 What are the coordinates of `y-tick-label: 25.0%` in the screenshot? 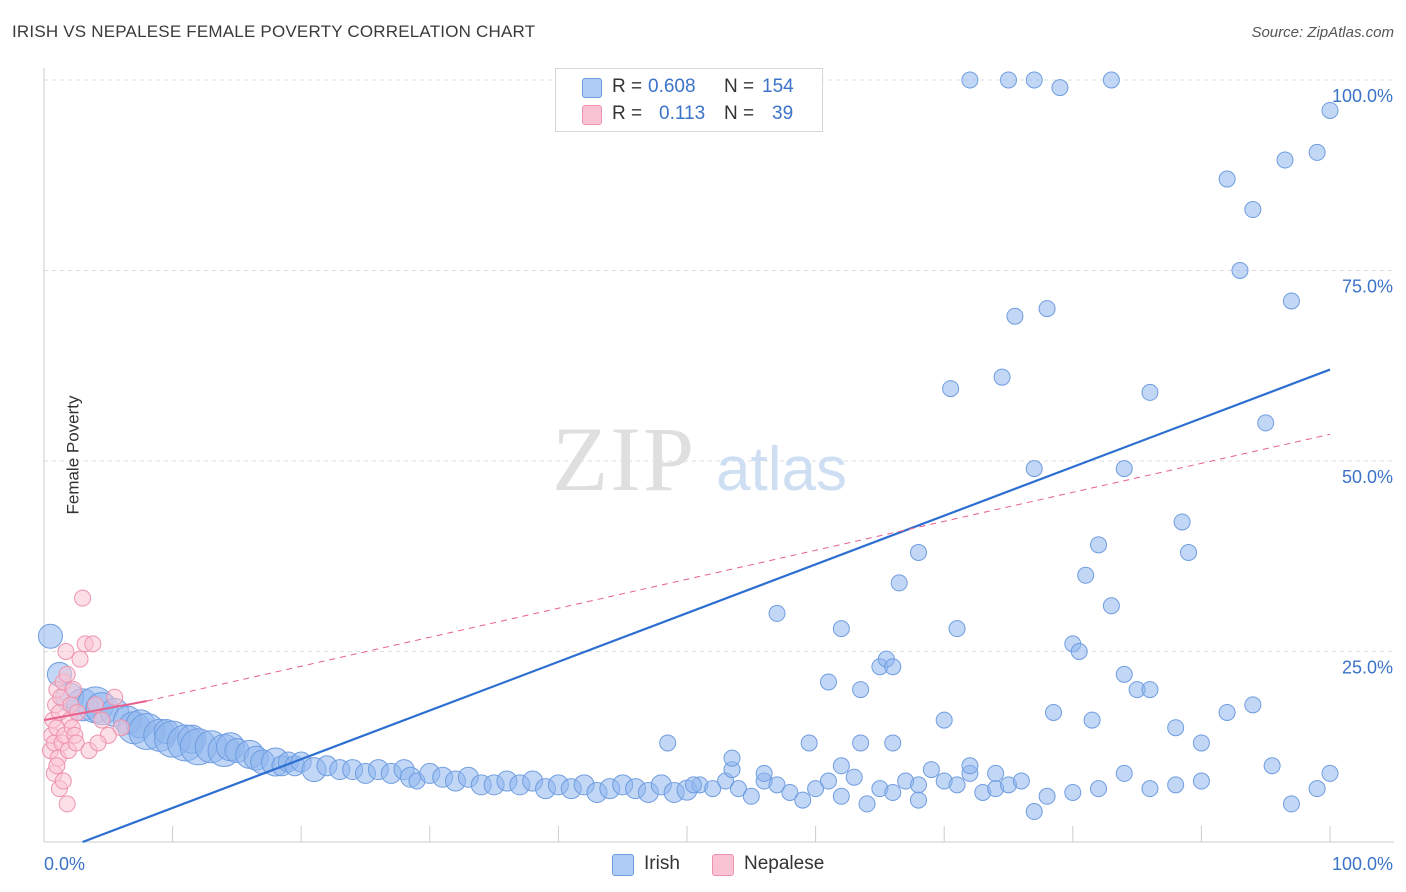 It's located at (1367, 668).